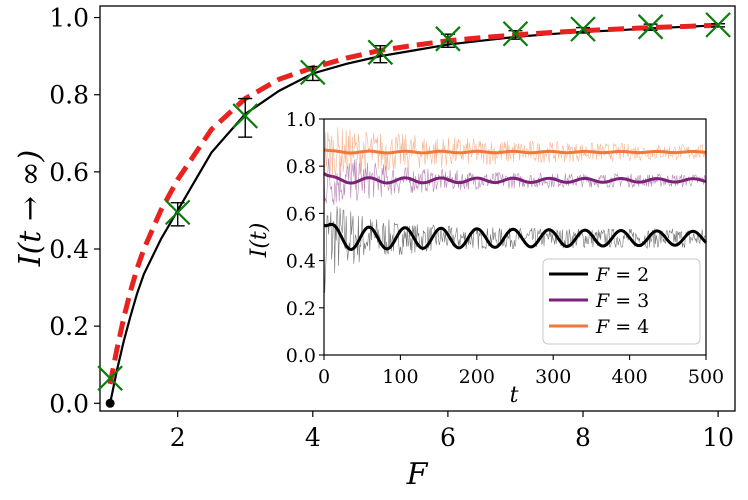 The height and width of the screenshot is (500, 748). I want to click on inset-x-tick-label: 200, so click(477, 377).